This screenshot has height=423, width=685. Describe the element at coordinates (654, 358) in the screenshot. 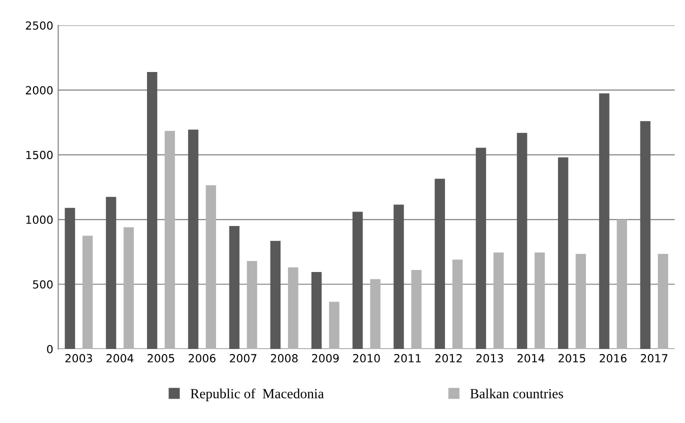

I see `x-tick-label: 2017` at that location.